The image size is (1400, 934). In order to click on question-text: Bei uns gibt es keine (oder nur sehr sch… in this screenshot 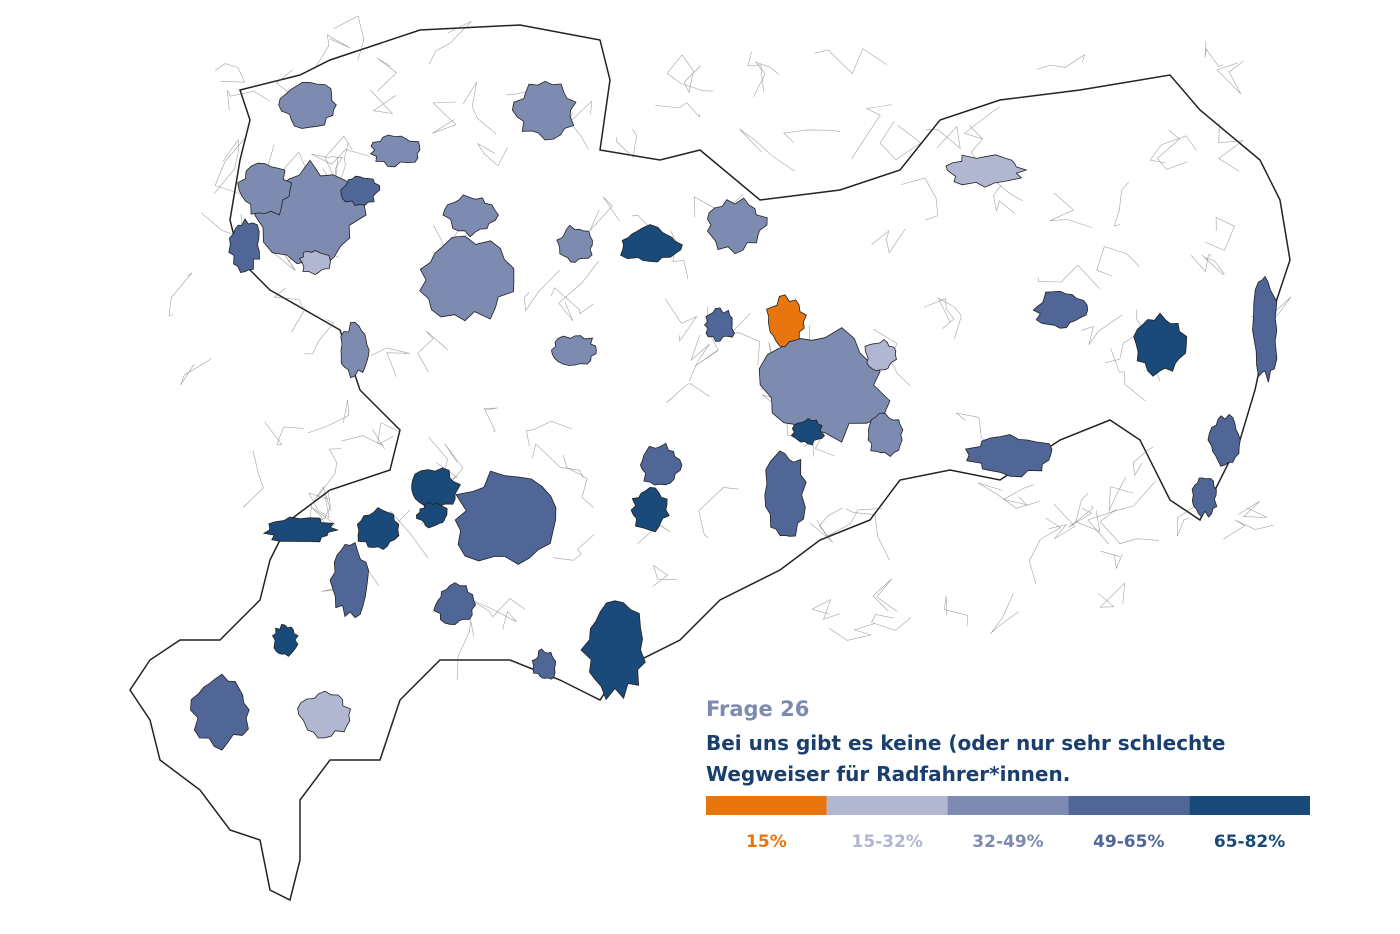, I will do `click(965, 743)`.